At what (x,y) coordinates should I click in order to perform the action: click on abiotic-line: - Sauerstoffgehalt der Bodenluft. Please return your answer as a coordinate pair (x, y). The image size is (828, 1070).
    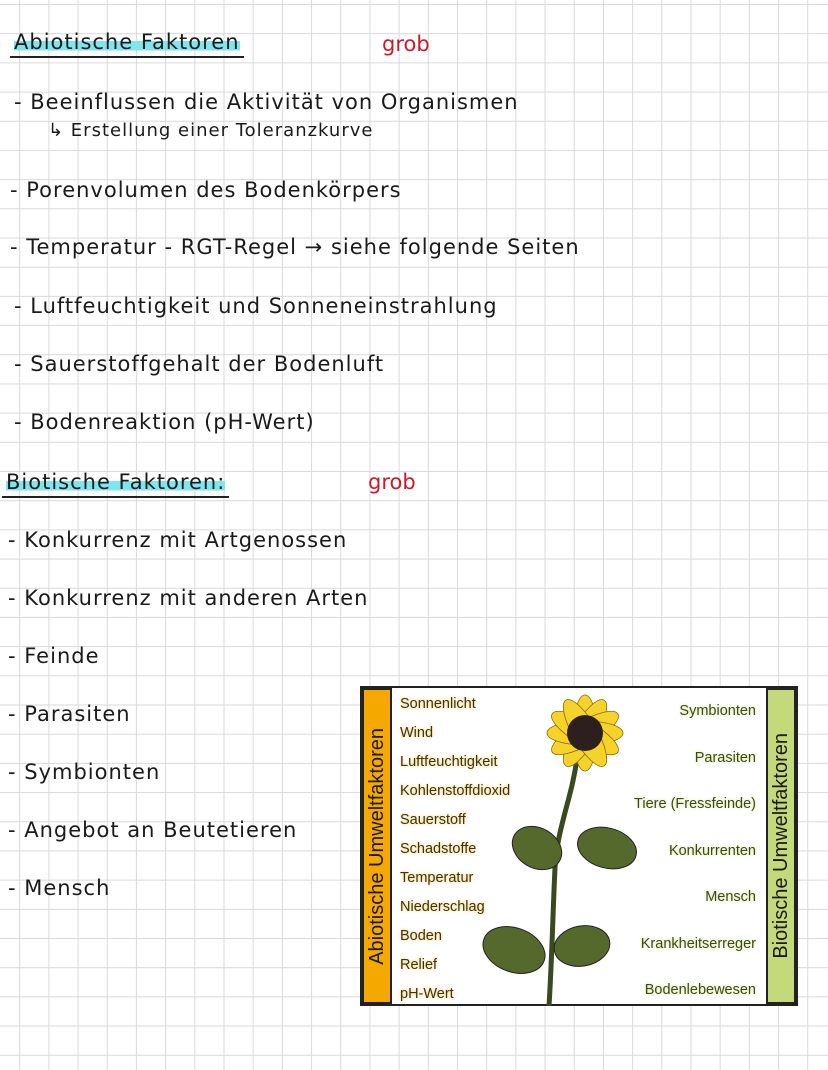
    Looking at the image, I should click on (199, 364).